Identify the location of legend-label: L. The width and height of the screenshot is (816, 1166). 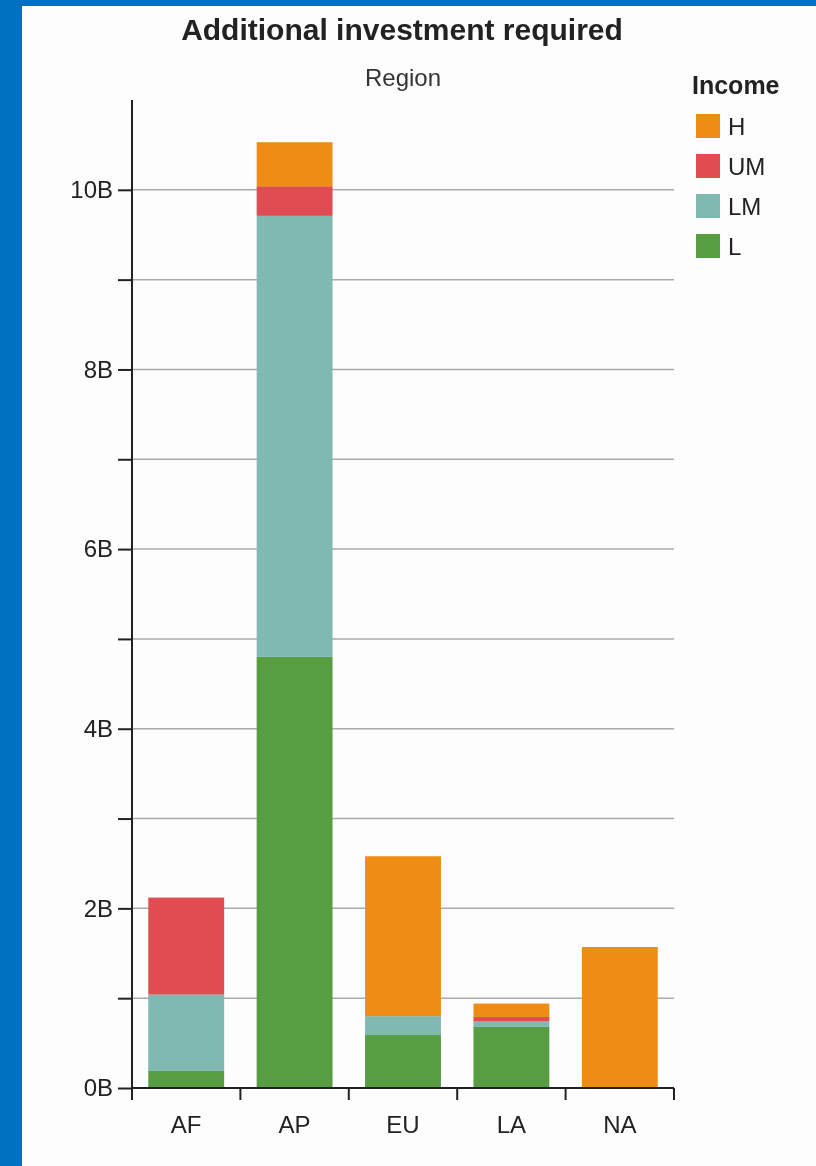
(735, 246).